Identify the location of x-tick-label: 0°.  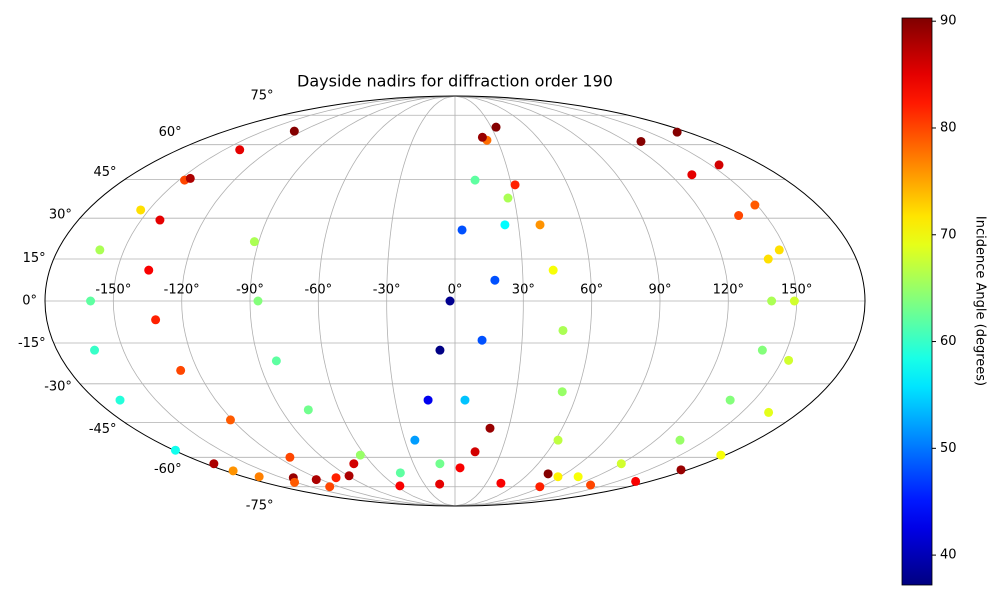
(455, 290).